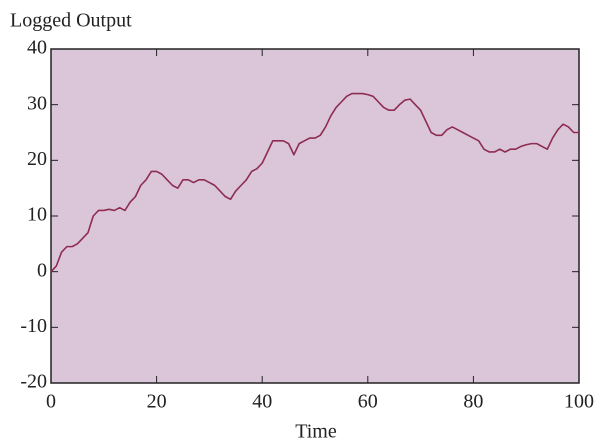  Describe the element at coordinates (37, 215) in the screenshot. I see `y-tick-label: 10` at that location.